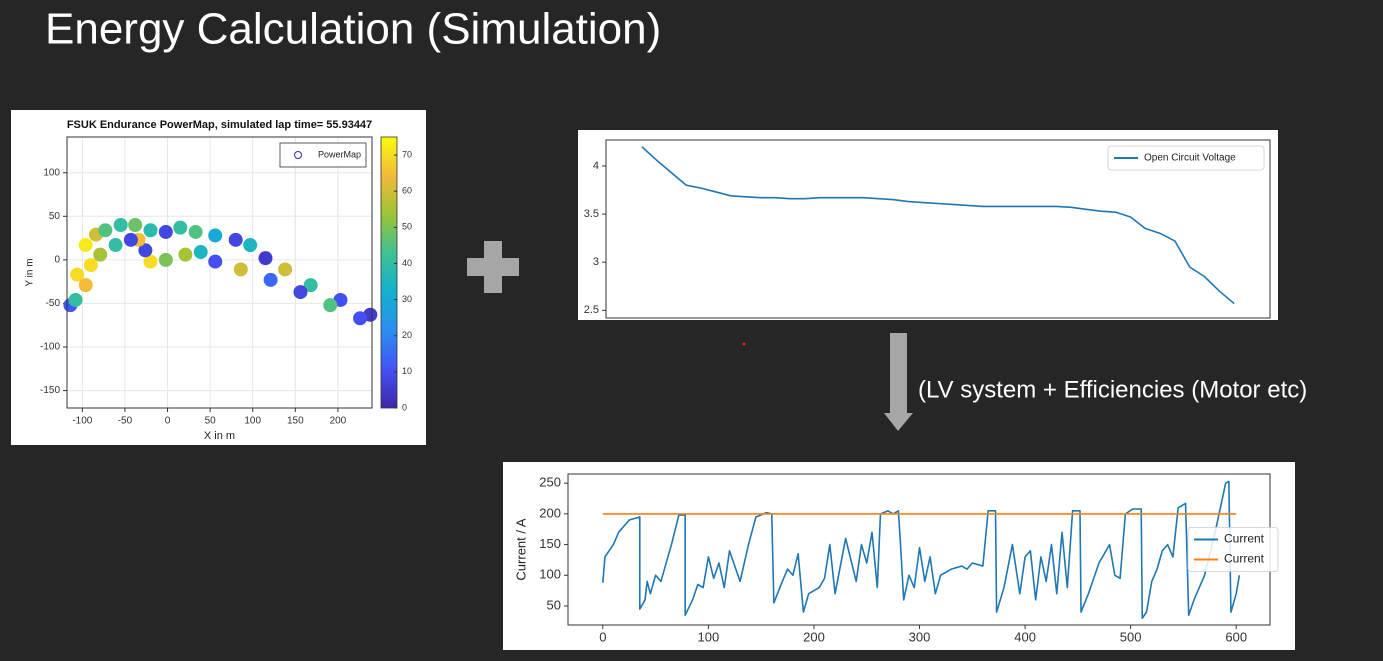  I want to click on stray-dot, so click(744, 344).